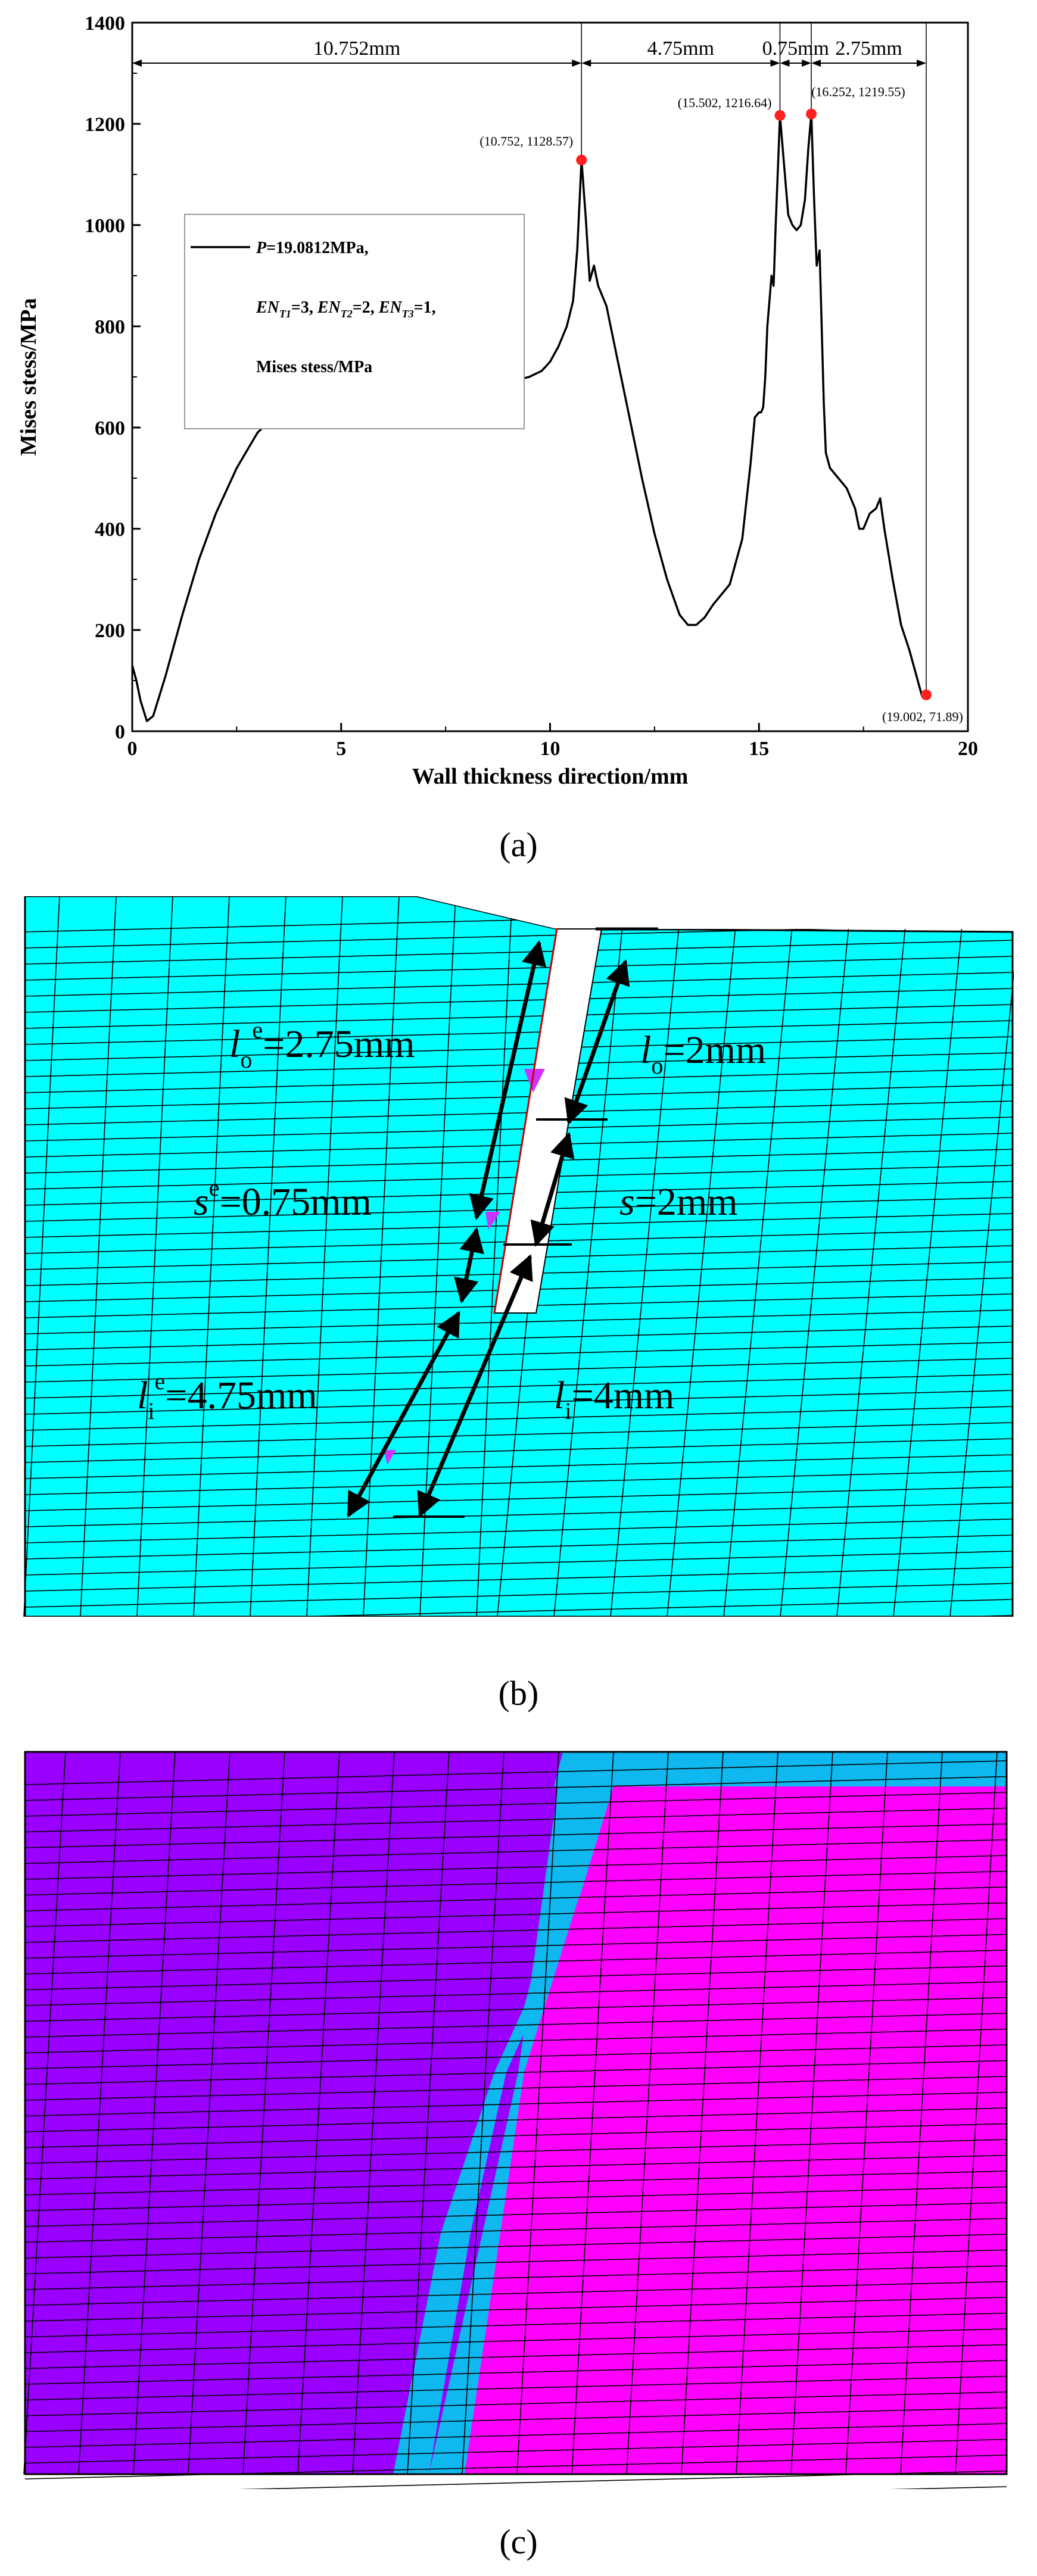 This screenshot has width=1037, height=2576. I want to click on y-tick-label: 1000, so click(105, 226).